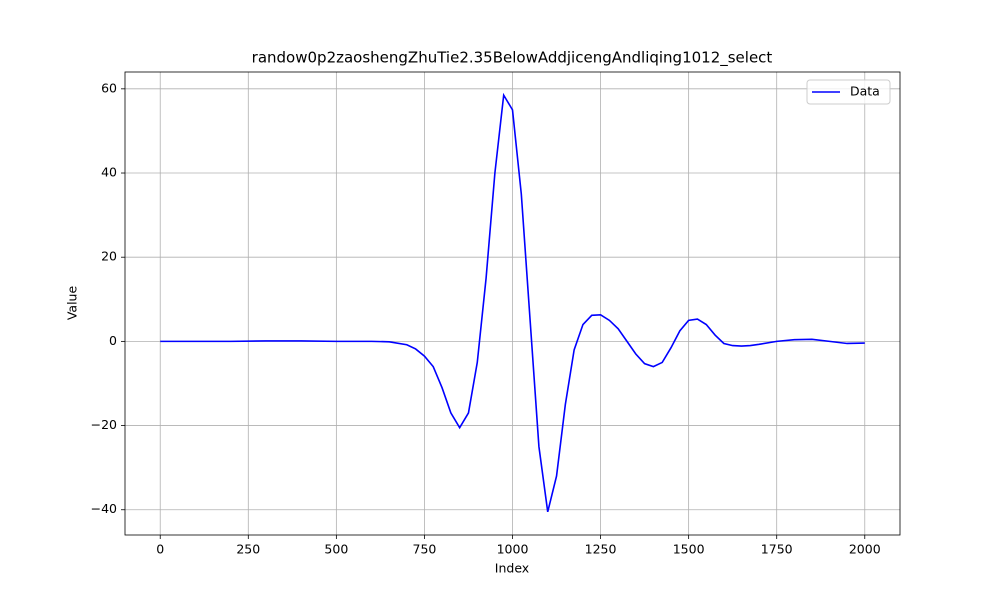  Describe the element at coordinates (72, 303) in the screenshot. I see `y-axis-label: Value` at that location.